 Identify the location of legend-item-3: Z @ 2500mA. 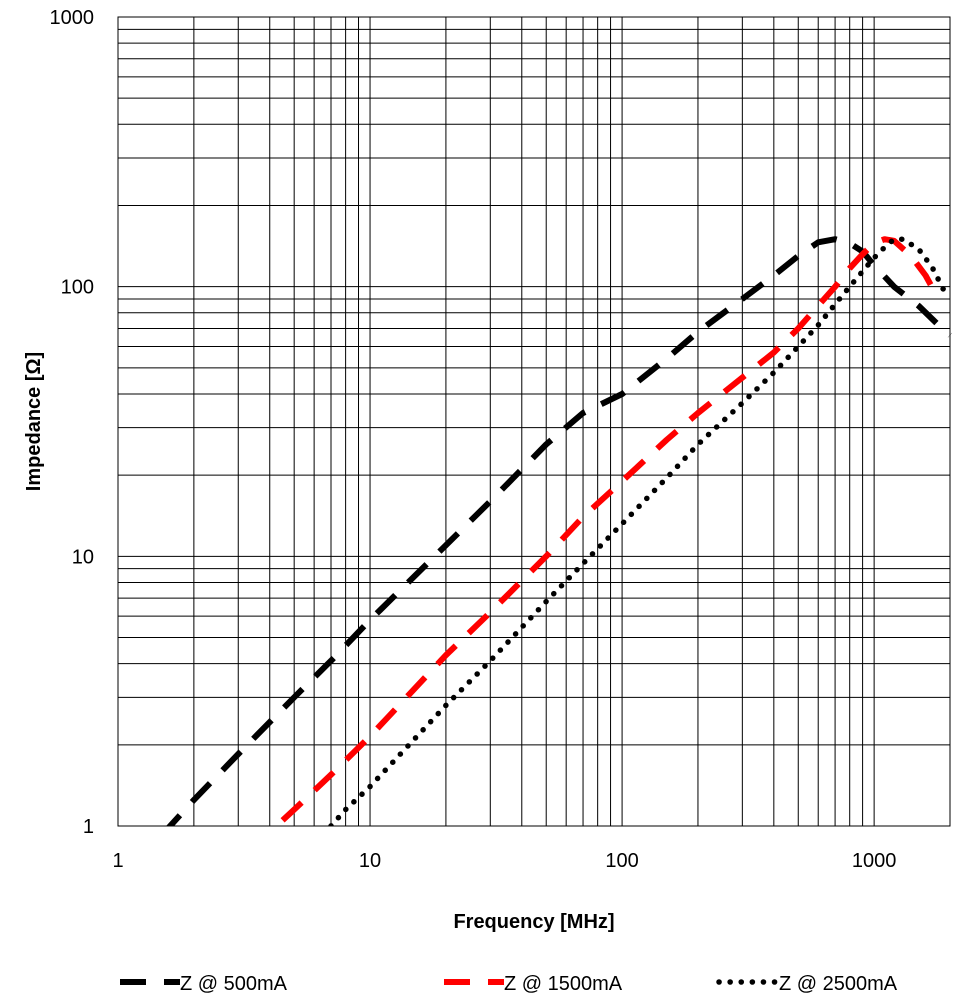
(807, 984).